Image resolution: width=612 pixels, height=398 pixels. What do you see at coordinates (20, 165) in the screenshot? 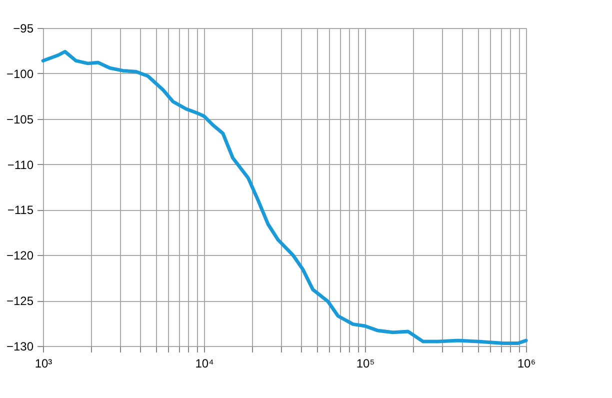
I see `y-tick-label: −110` at bounding box center [20, 165].